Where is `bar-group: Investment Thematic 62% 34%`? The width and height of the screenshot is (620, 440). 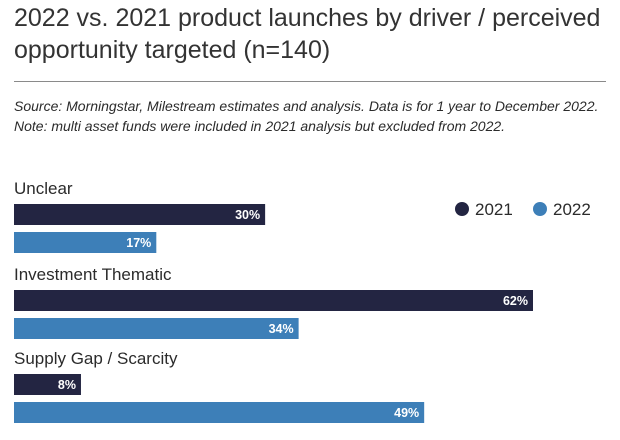
bar-group: Investment Thematic 62% 34% is located at coordinates (273, 302).